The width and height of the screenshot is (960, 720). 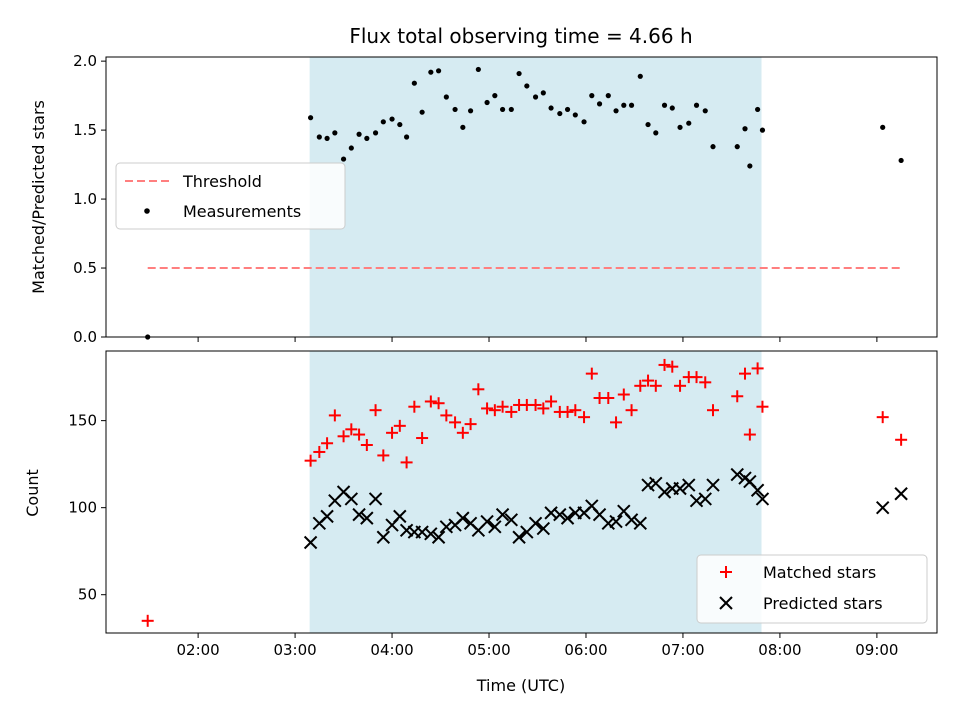 I want to click on bottom-y-axis-label: Count, so click(x=32, y=493).